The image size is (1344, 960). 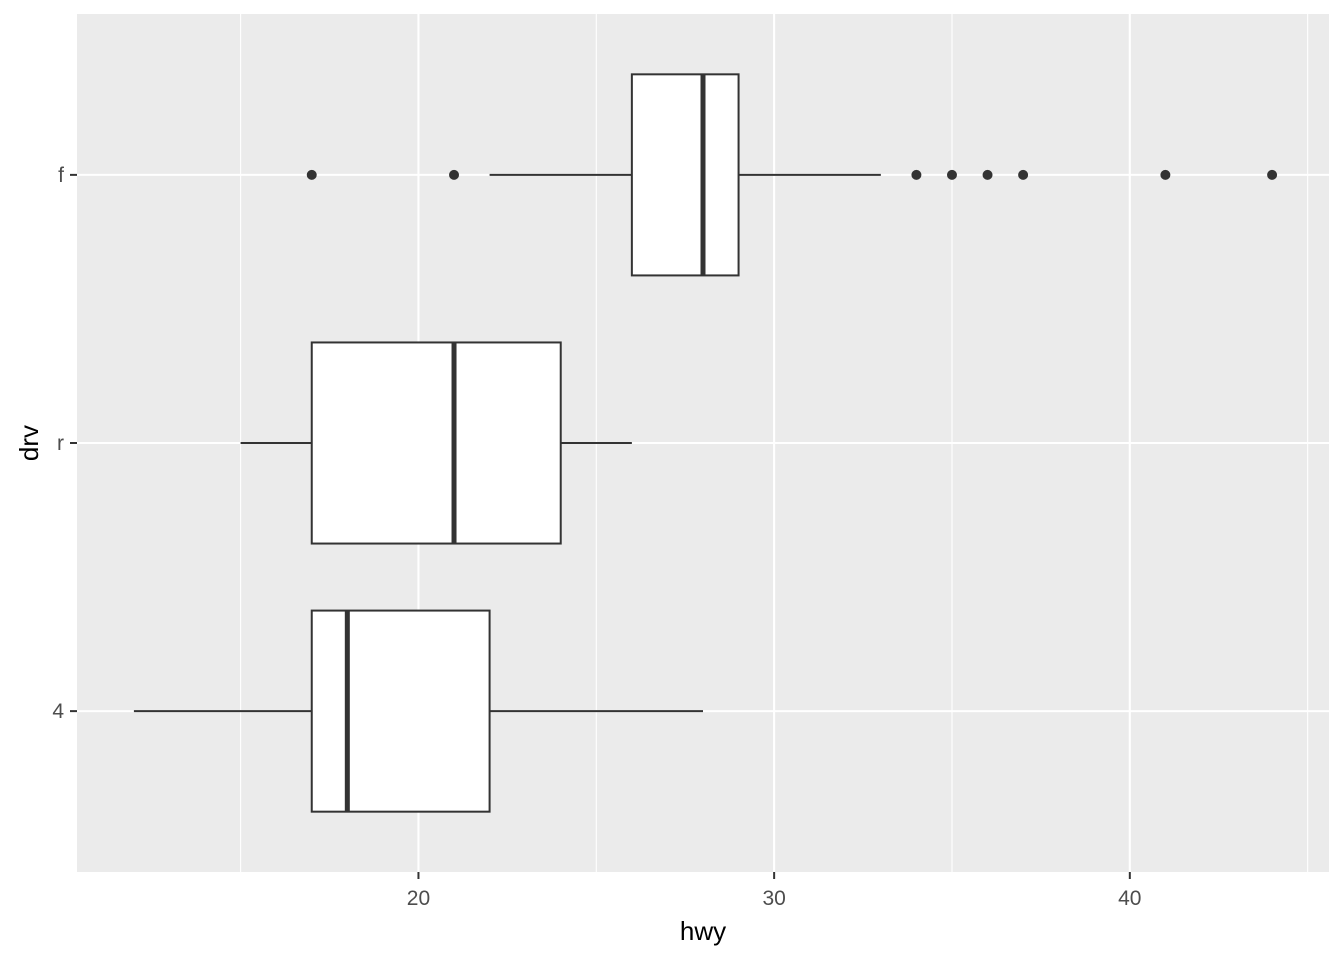 I want to click on box-r, so click(x=436, y=443).